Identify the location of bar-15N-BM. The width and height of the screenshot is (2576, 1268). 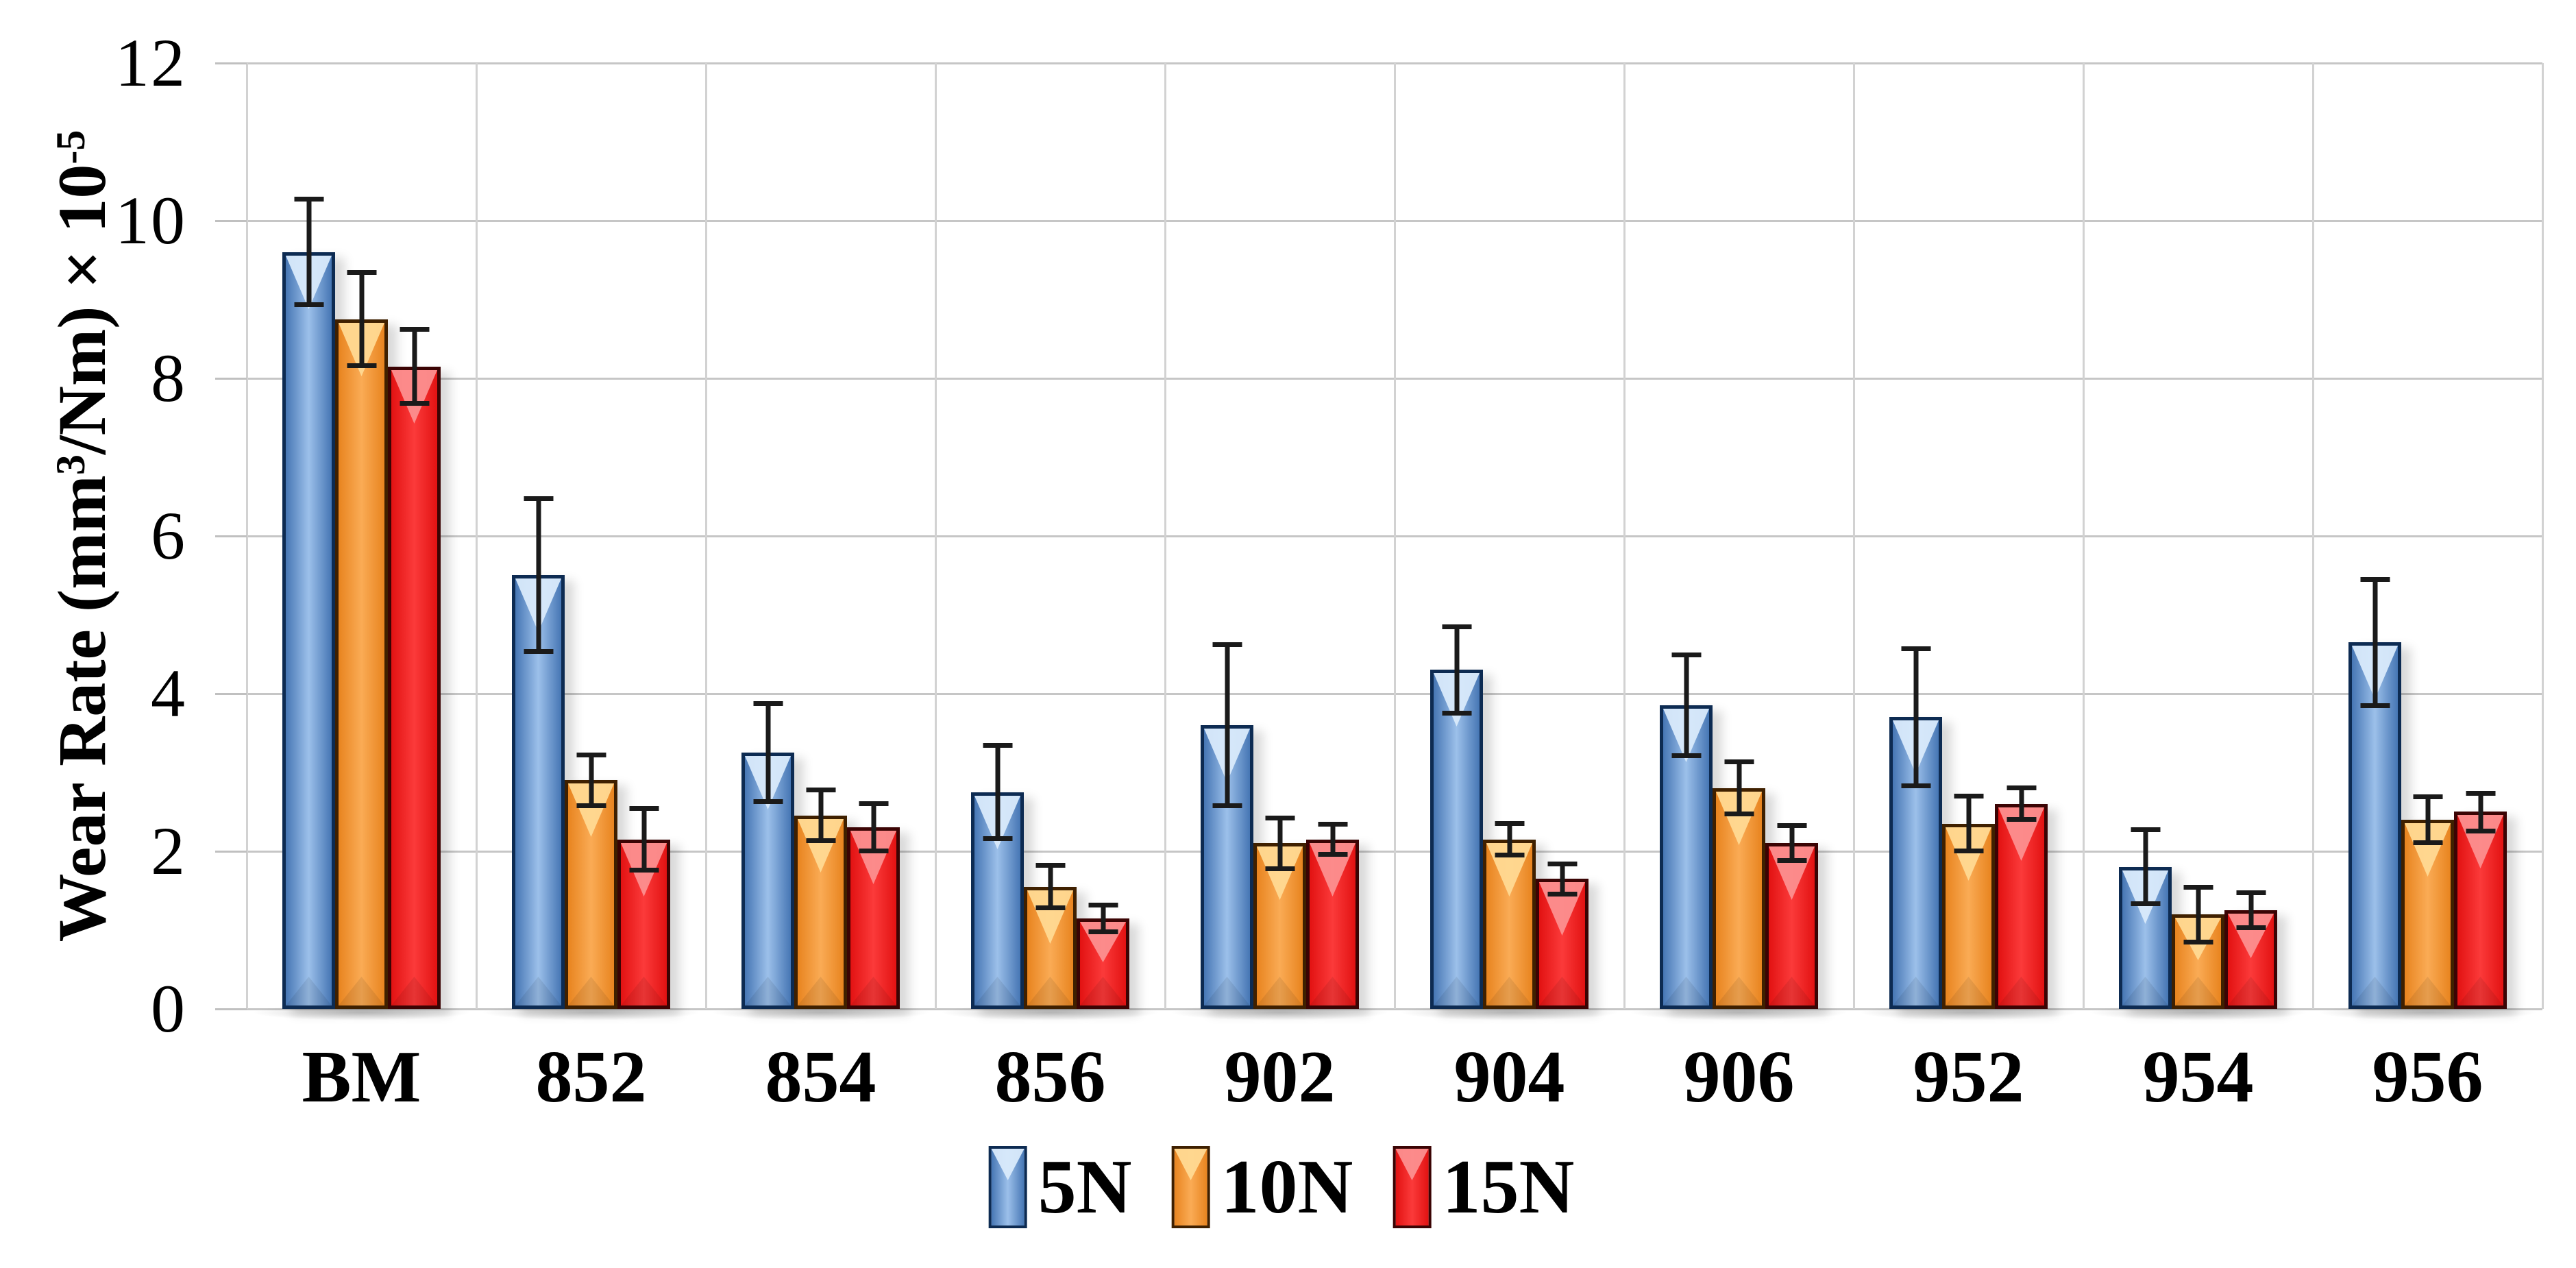
(414, 688).